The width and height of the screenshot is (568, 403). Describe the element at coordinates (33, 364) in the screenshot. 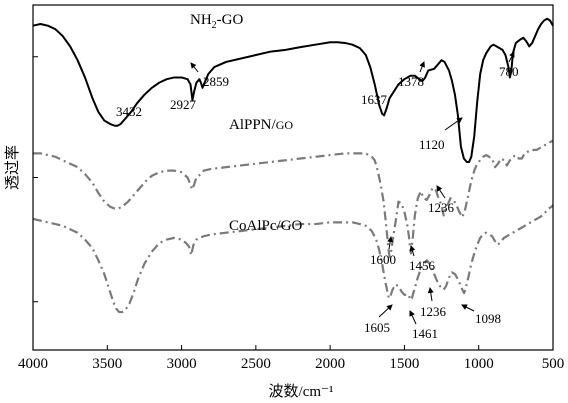

I see `x-tick-label: 4000` at that location.